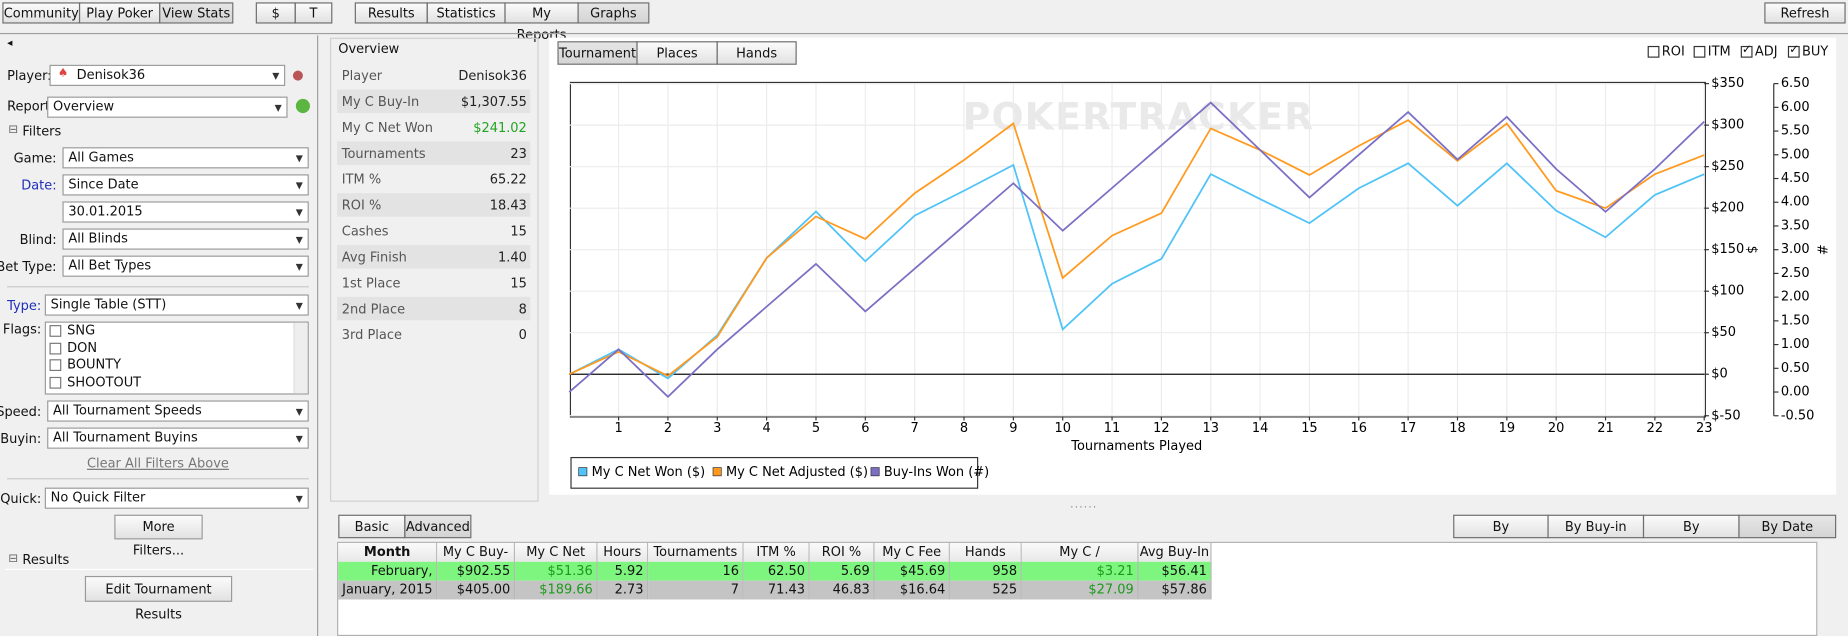 This screenshot has width=1848, height=636. Describe the element at coordinates (466, 13) in the screenshot. I see `view-tab: Statistics` at that location.